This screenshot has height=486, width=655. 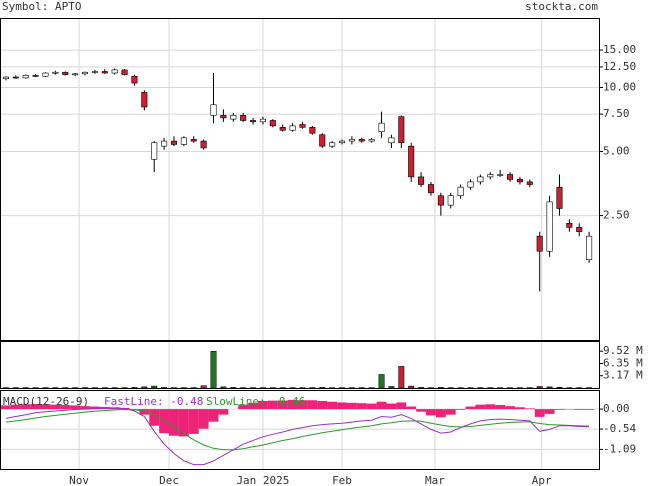 What do you see at coordinates (342, 480) in the screenshot?
I see `x-tick-label: Feb` at bounding box center [342, 480].